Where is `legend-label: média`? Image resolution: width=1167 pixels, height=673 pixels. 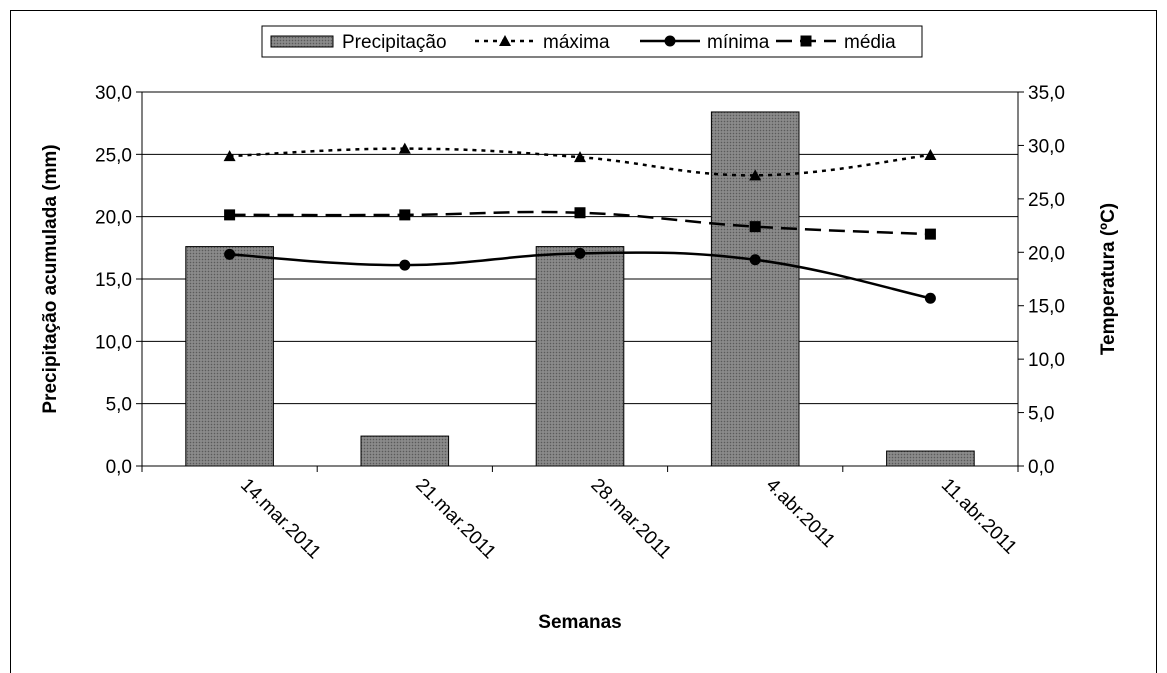 legend-label: média is located at coordinates (870, 42).